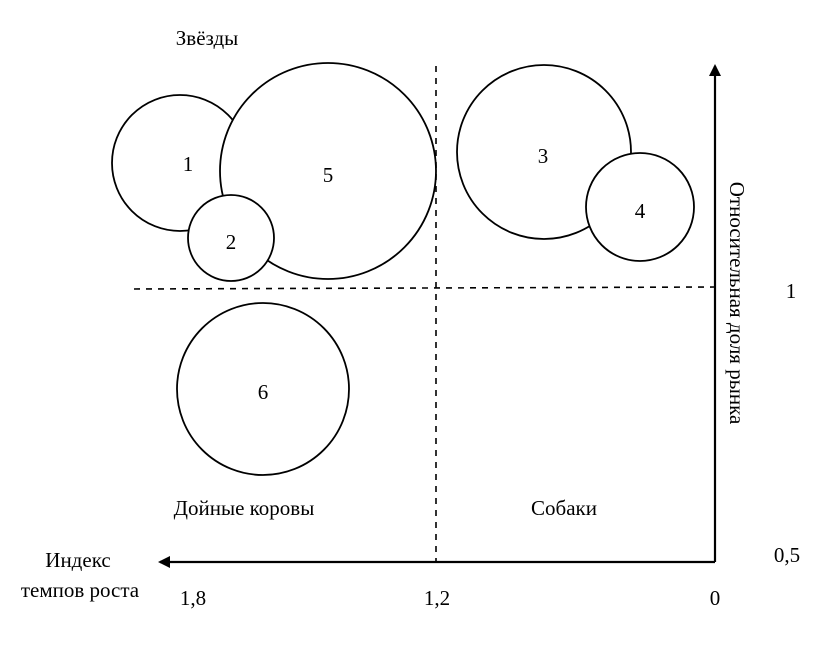 The image size is (821, 648). Describe the element at coordinates (207, 38) in the screenshot. I see `label-stars: Звёзды` at that location.